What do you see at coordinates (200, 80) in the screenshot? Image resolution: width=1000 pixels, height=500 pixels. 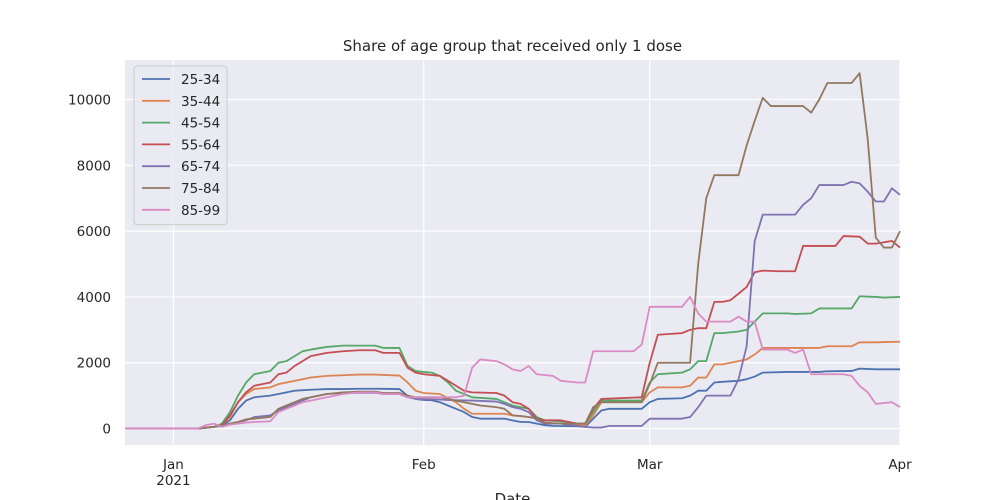 I see `legend-label: 25-34` at bounding box center [200, 80].